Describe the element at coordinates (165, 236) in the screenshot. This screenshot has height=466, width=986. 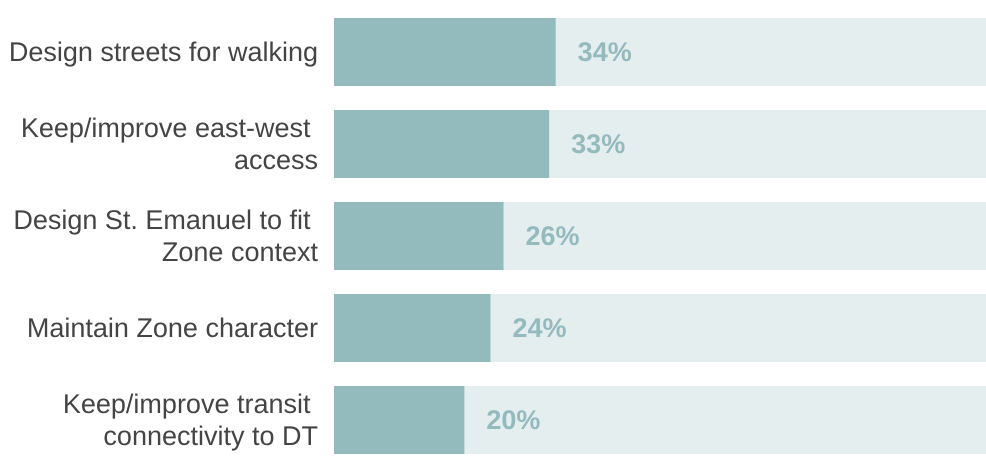
I see `y-tick-label: Design St. Emanuel to fit Zone context` at that location.